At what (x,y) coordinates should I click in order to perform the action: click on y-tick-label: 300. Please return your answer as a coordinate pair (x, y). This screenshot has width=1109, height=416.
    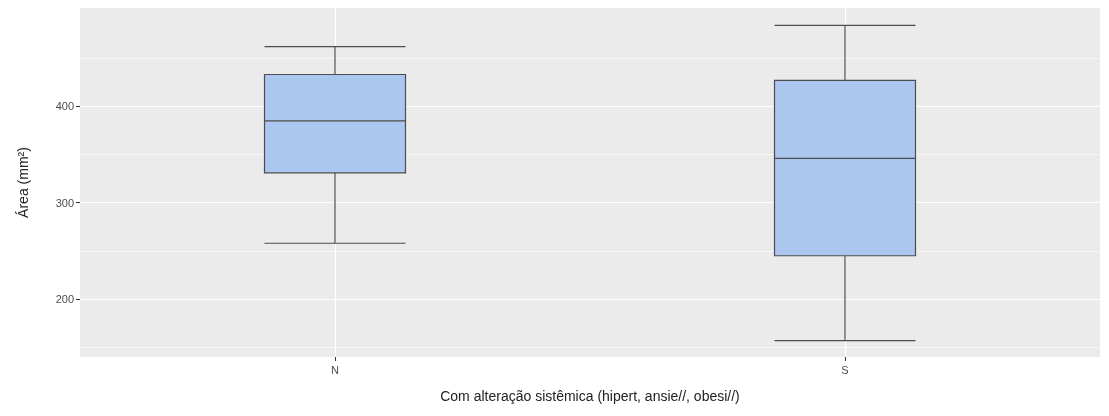
    Looking at the image, I should click on (64, 202).